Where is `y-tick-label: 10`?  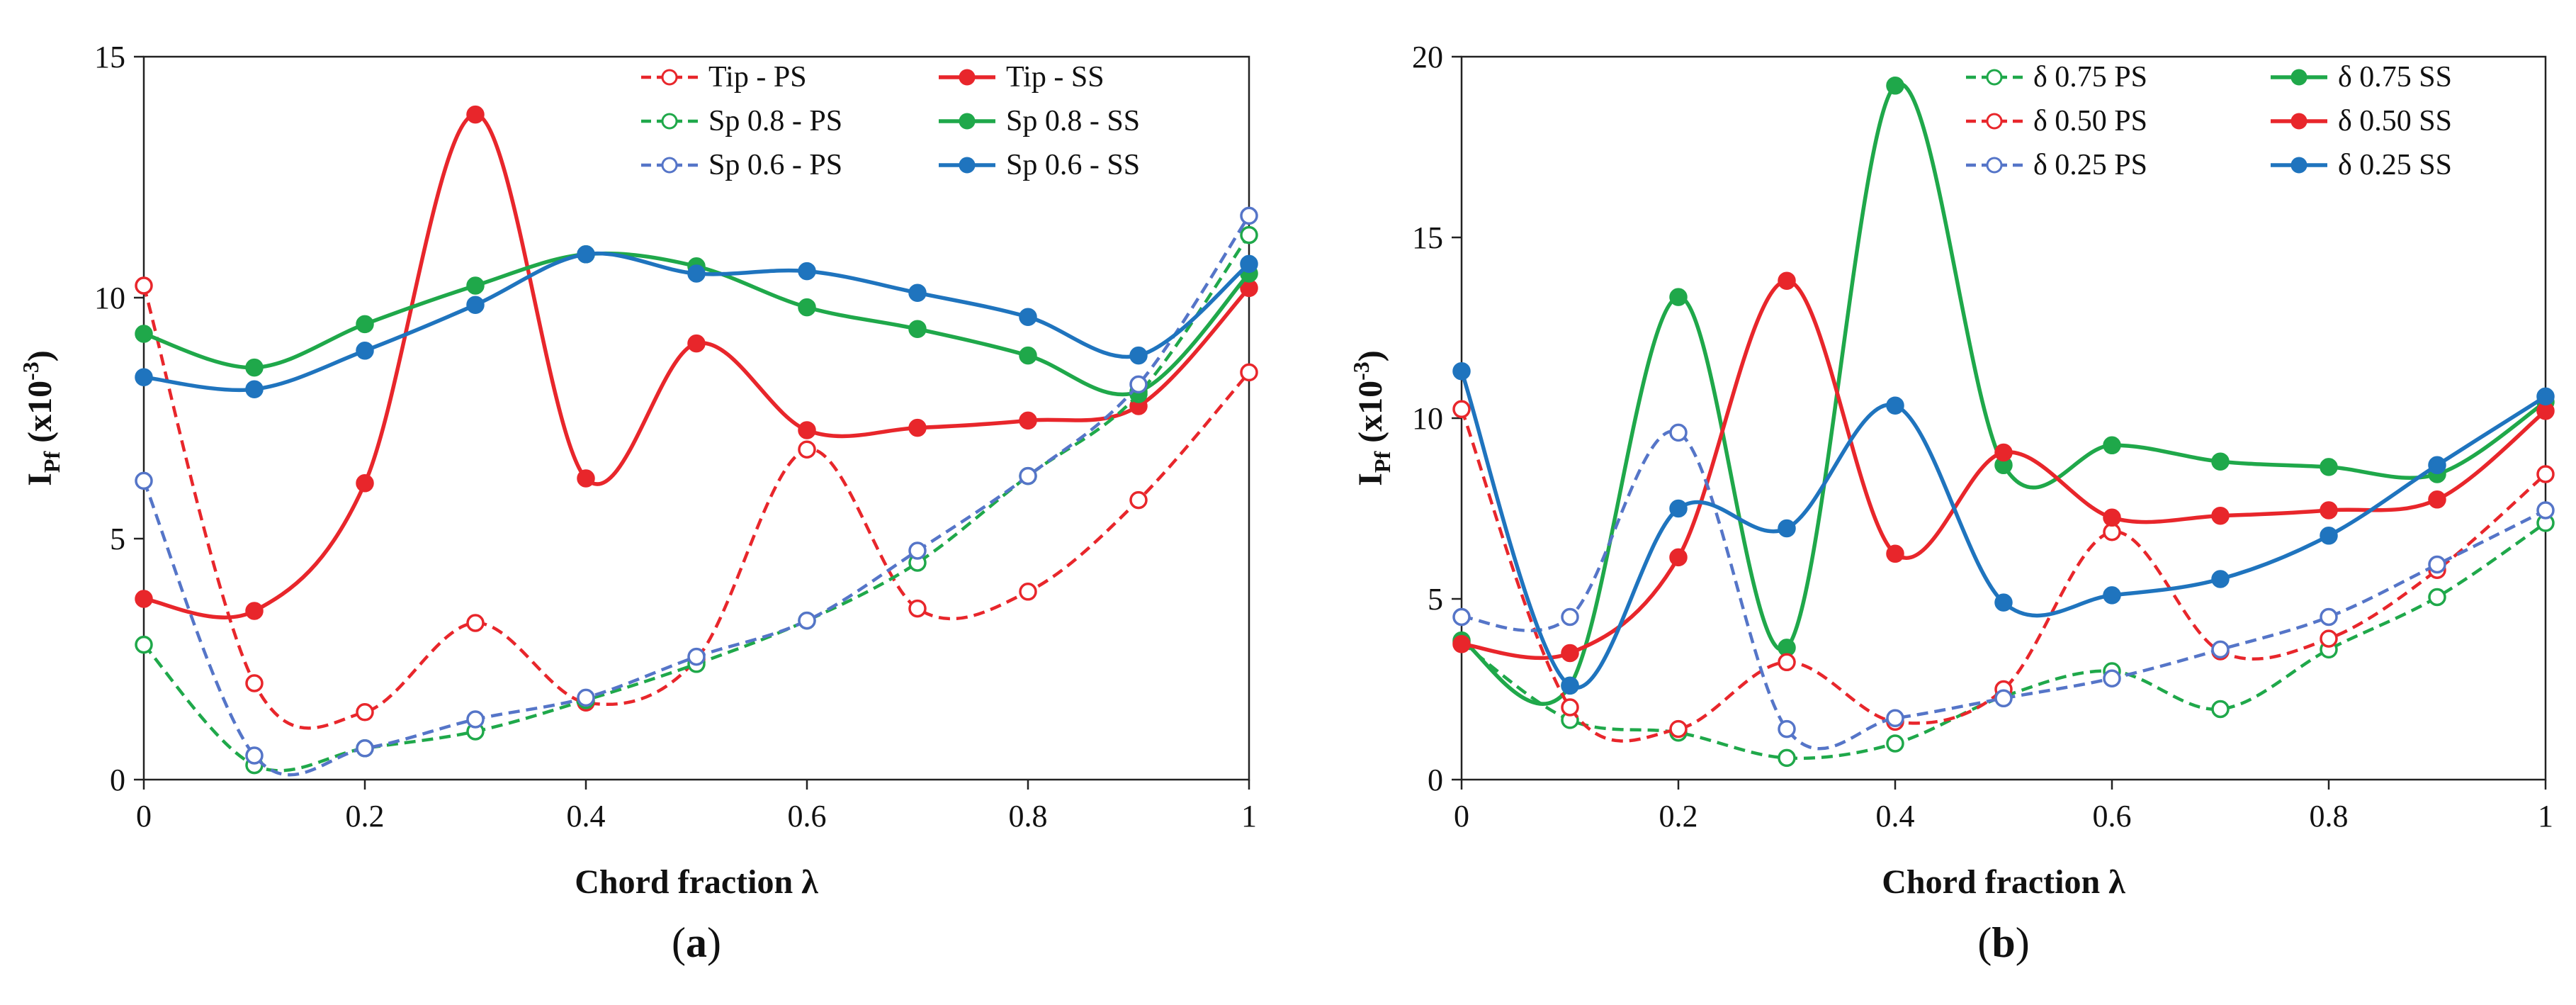 y-tick-label: 10 is located at coordinates (109, 298).